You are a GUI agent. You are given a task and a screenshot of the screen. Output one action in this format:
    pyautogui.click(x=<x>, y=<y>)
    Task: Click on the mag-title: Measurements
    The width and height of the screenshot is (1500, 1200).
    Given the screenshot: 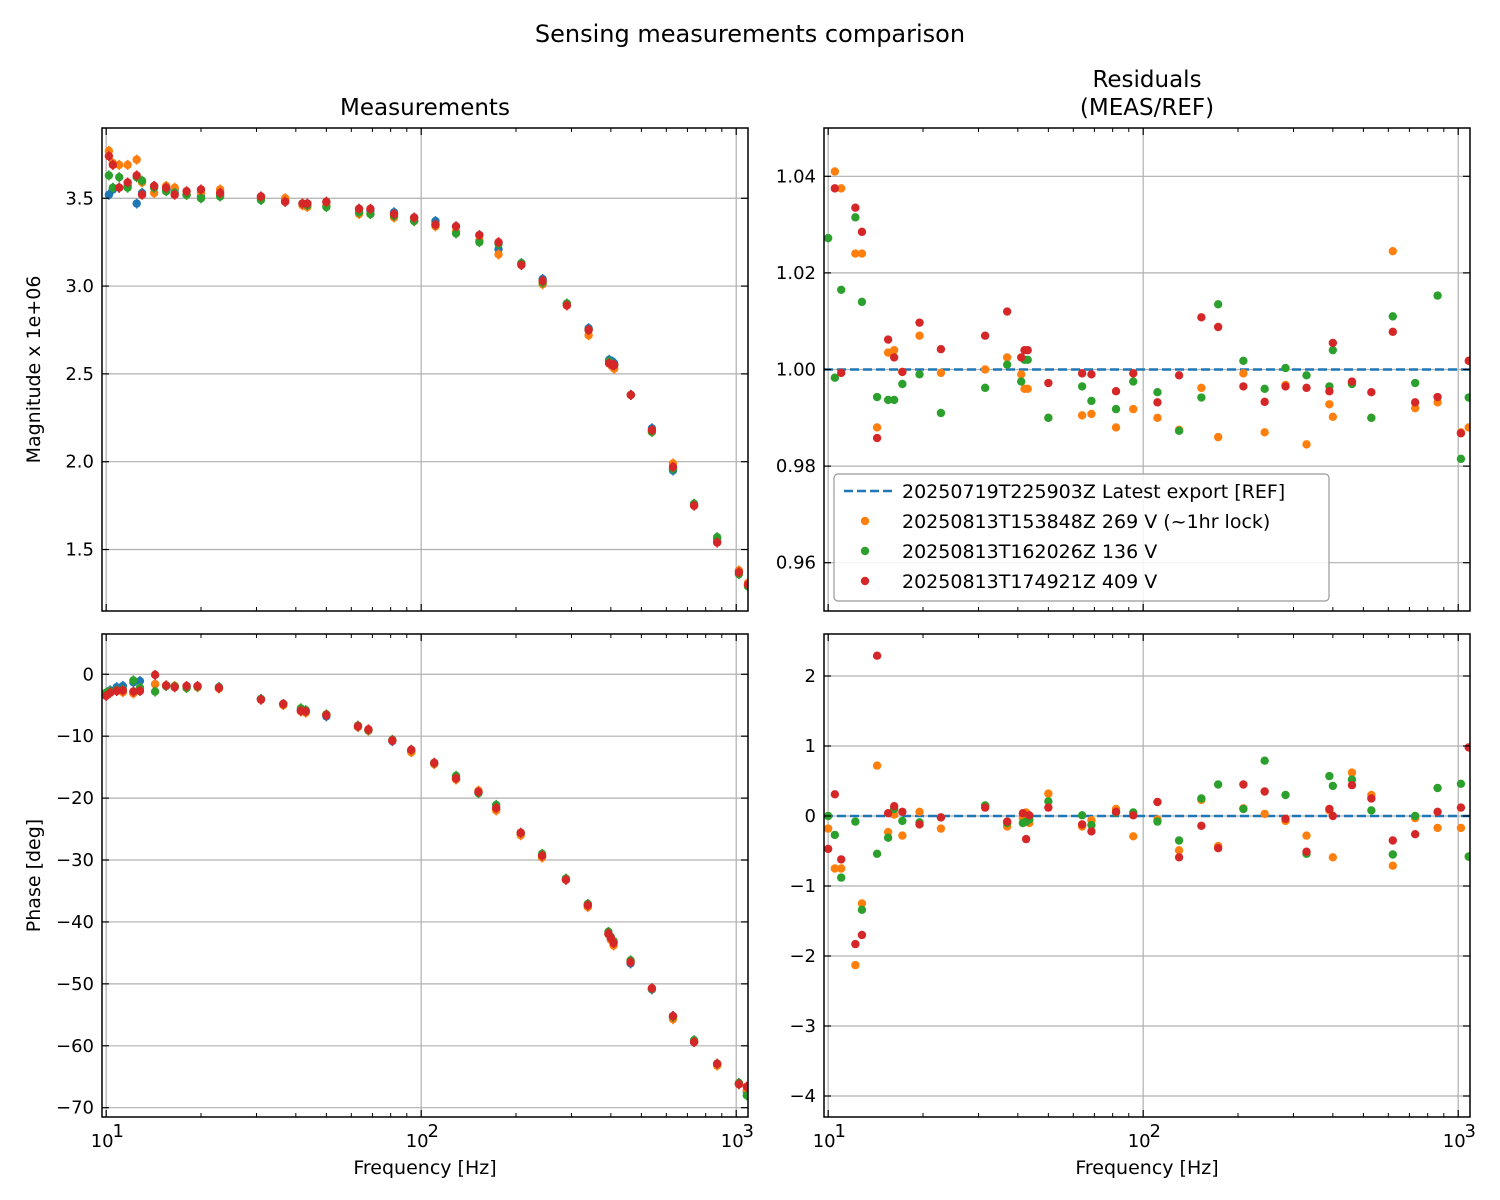 What is the action you would take?
    pyautogui.click(x=425, y=108)
    